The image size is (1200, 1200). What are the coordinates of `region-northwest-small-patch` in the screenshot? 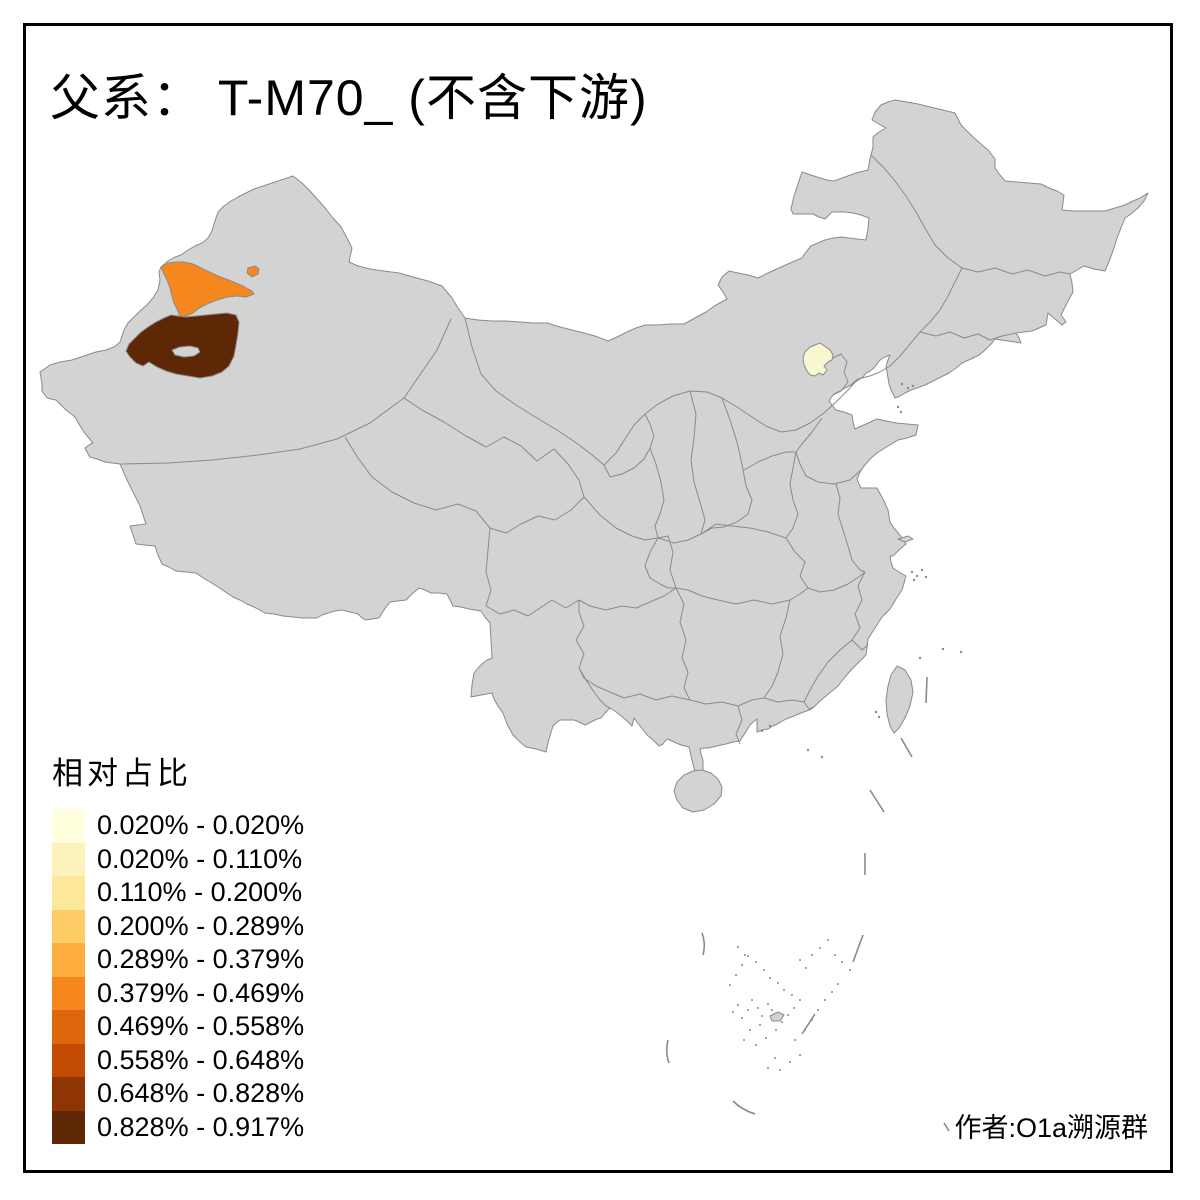 It's located at (253, 271).